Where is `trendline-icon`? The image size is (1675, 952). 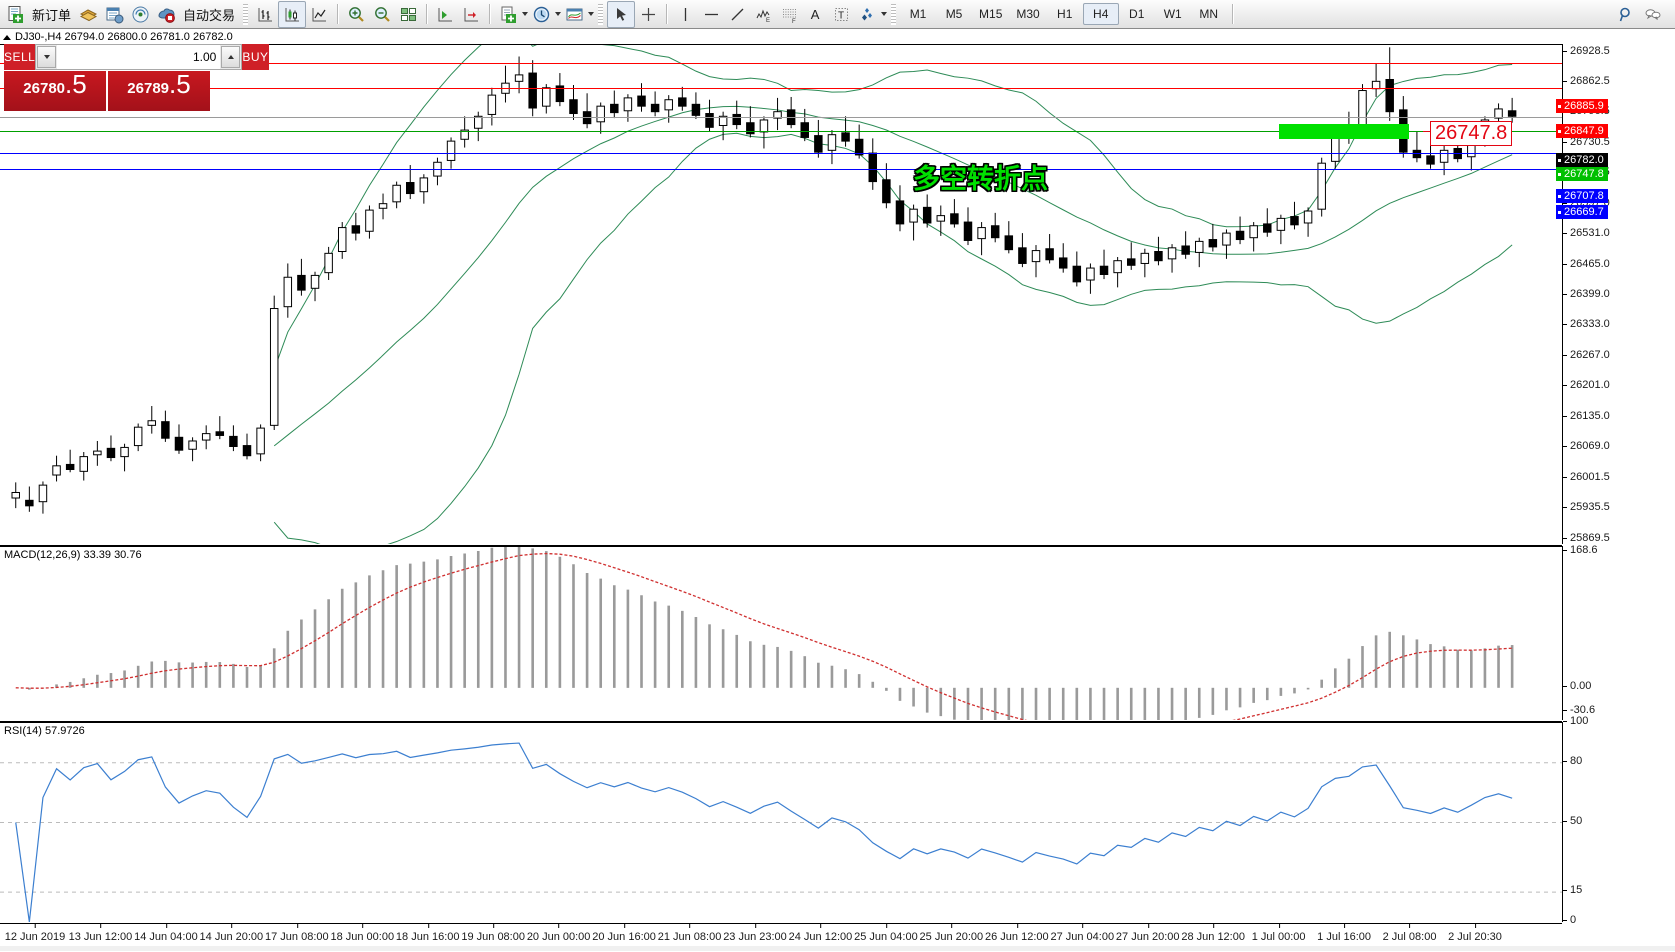
trendline-icon is located at coordinates (737, 14).